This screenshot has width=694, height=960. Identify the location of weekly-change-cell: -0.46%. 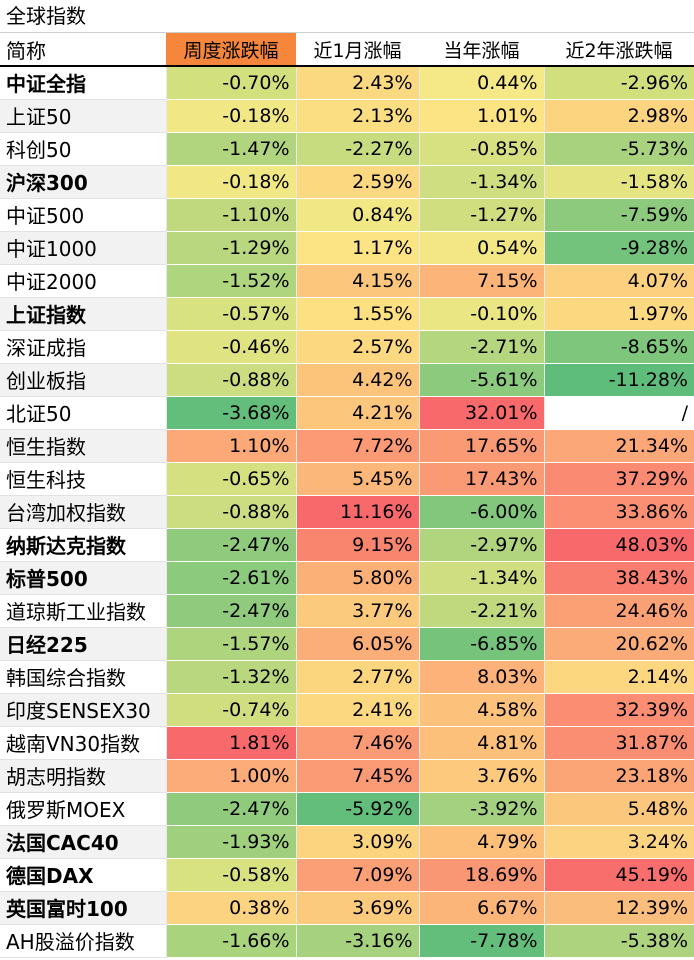
(230, 347).